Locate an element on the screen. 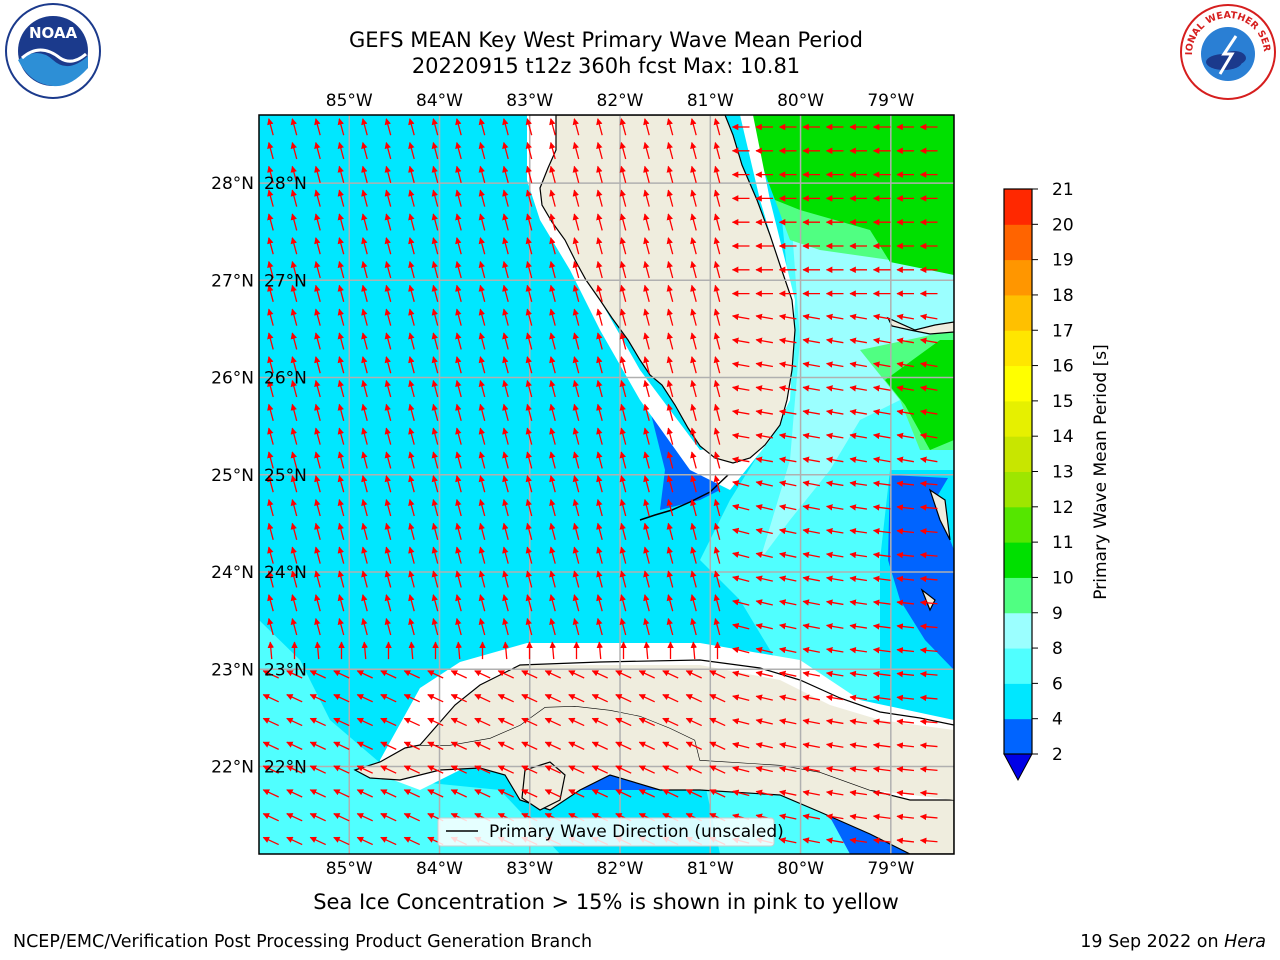 The image size is (1280, 960). lon-tick-label-top: 80°W is located at coordinates (800, 101).